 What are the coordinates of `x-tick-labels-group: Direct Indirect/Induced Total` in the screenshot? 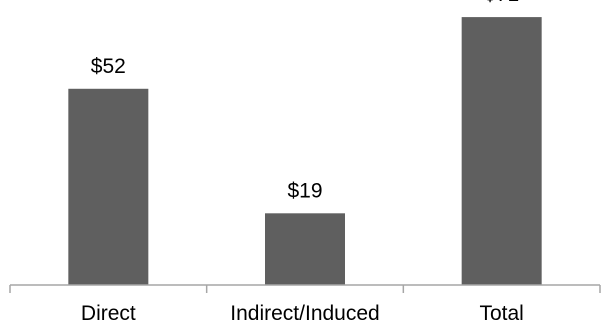 It's located at (302, 313).